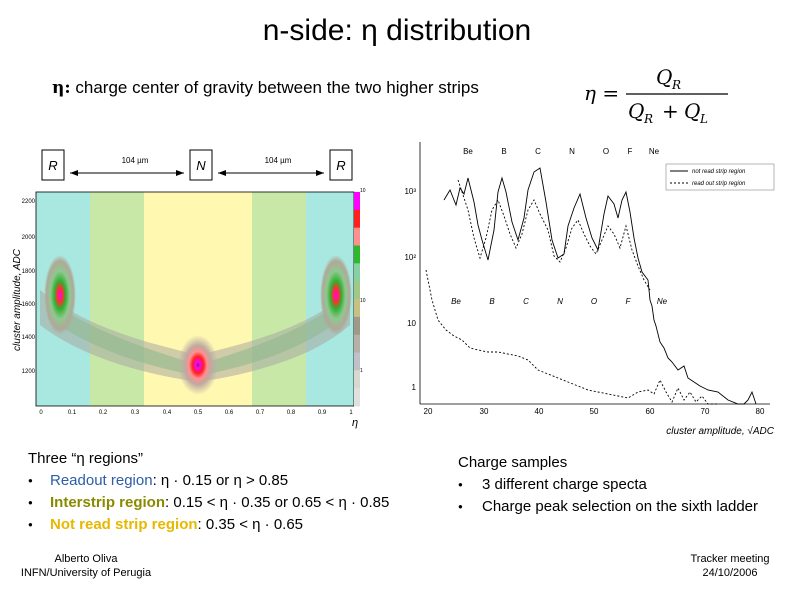 The image size is (794, 595). Describe the element at coordinates (29, 238) in the screenshot. I see `y-tick: 2000` at that location.